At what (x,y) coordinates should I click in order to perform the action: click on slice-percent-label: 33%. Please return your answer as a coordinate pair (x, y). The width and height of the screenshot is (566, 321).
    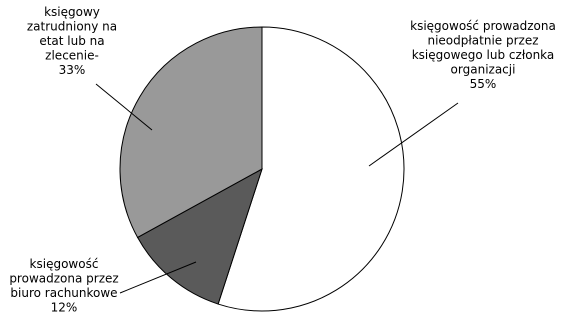
    Looking at the image, I should click on (72, 70).